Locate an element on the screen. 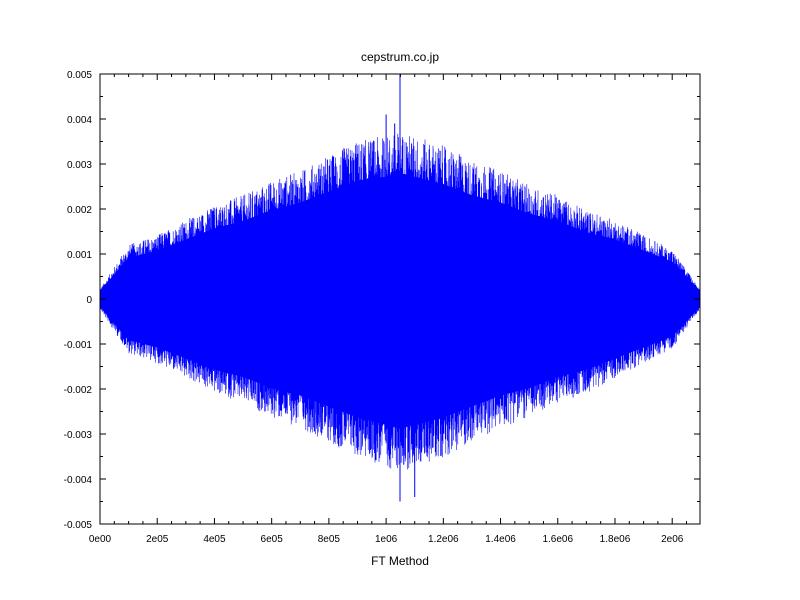  y-tick-label: 0.002 is located at coordinates (79, 210).